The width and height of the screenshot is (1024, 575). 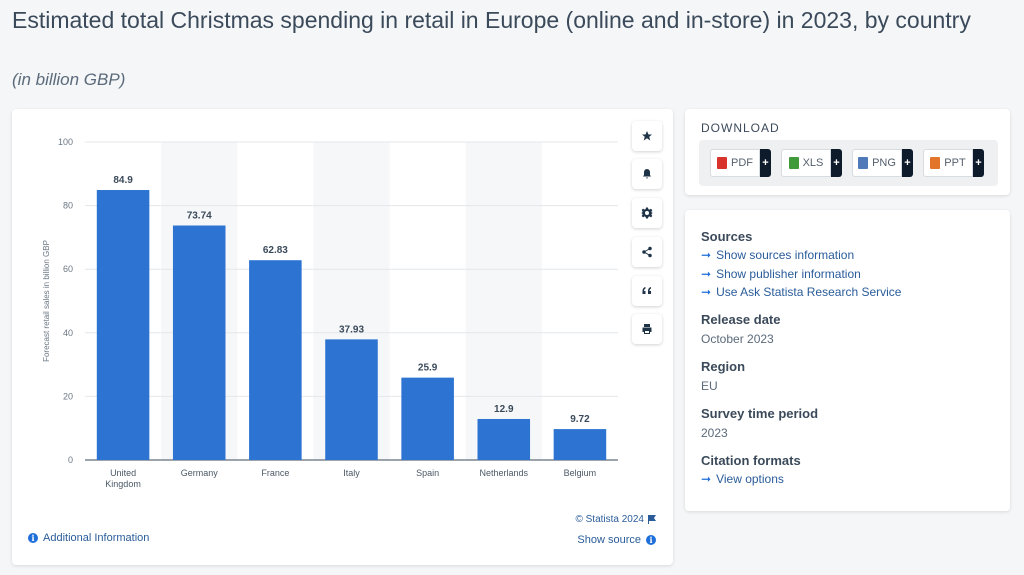 I want to click on show-source-link: Show source i, so click(x=616, y=540).